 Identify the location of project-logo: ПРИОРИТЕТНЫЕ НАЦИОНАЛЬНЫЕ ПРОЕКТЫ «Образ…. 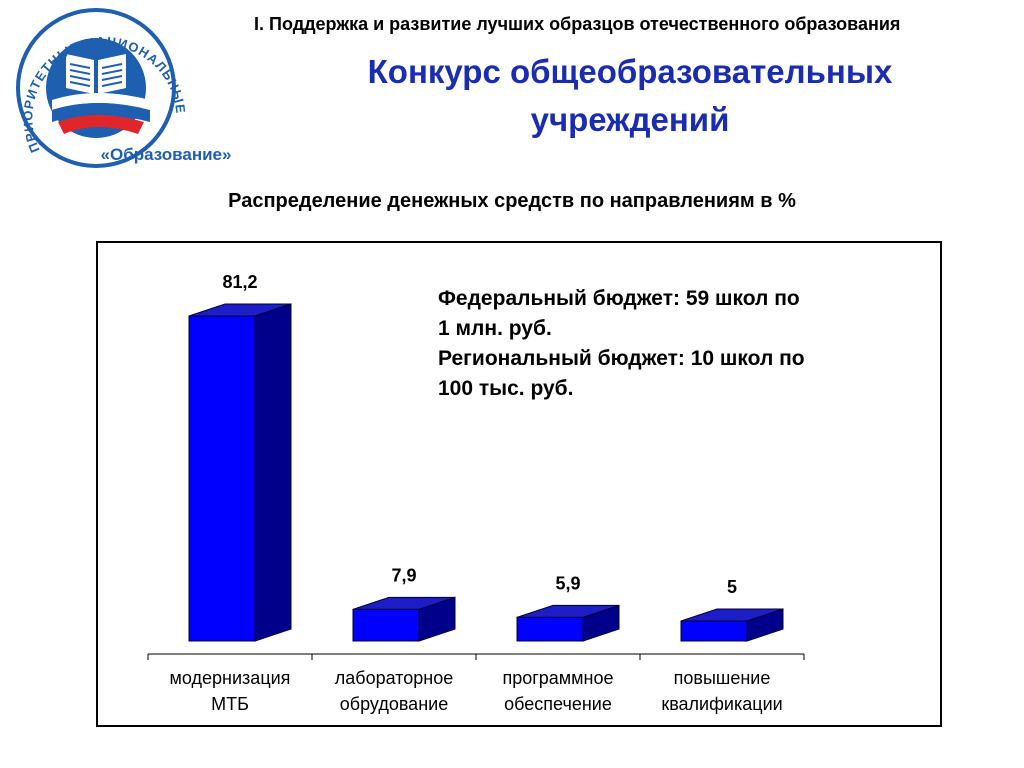
(128, 87).